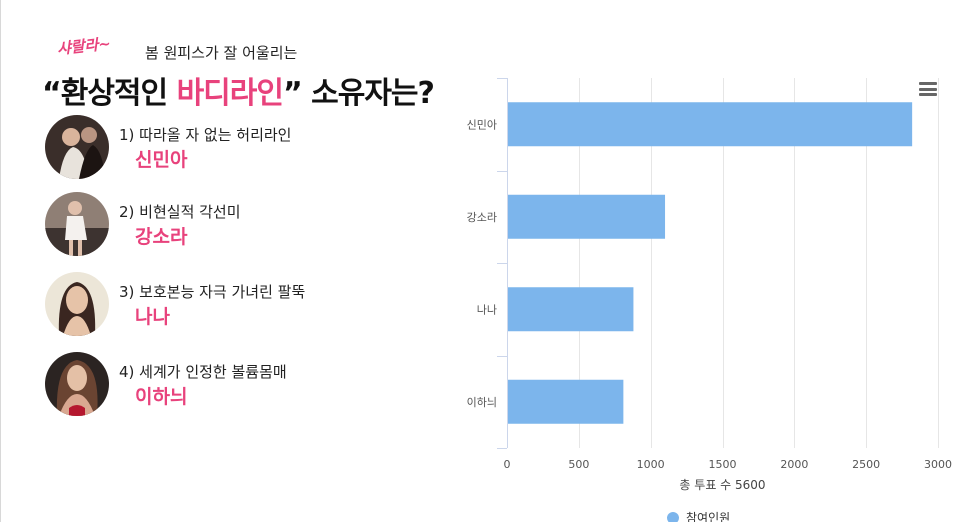 Image resolution: width=978 pixels, height=522 pixels. Describe the element at coordinates (482, 402) in the screenshot. I see `category-label: 이하늬` at that location.